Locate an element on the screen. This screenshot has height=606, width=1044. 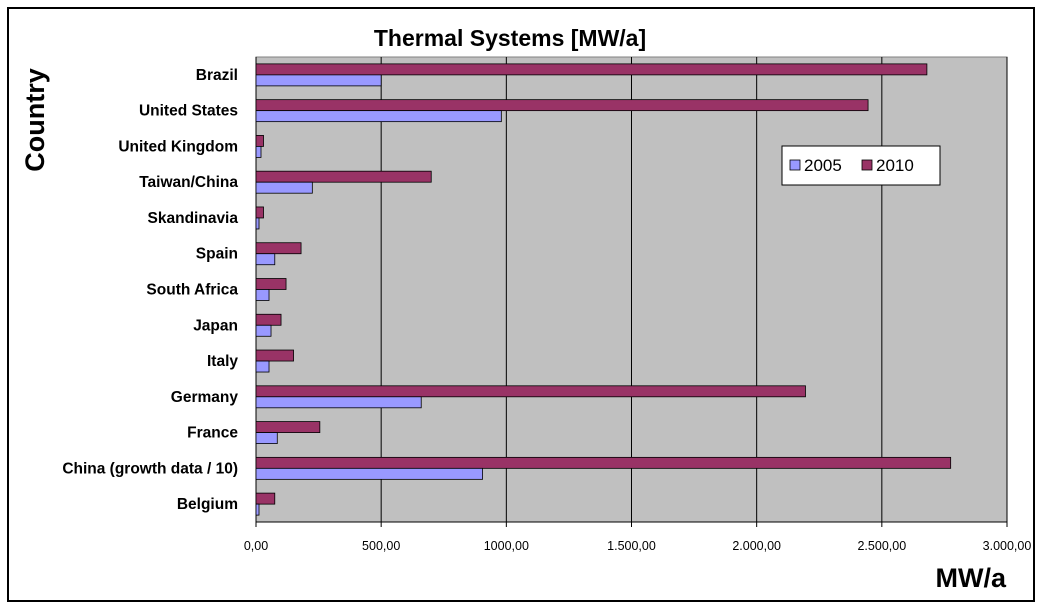
category-label: Skandinavia is located at coordinates (193, 218).